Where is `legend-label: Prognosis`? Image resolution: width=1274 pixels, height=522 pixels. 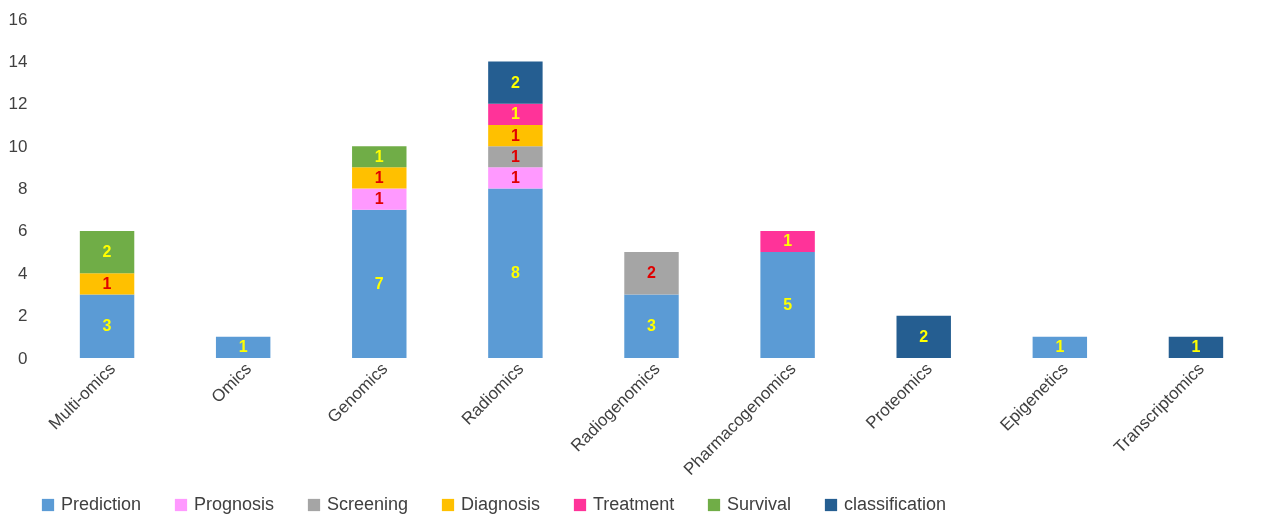 legend-label: Prognosis is located at coordinates (234, 504).